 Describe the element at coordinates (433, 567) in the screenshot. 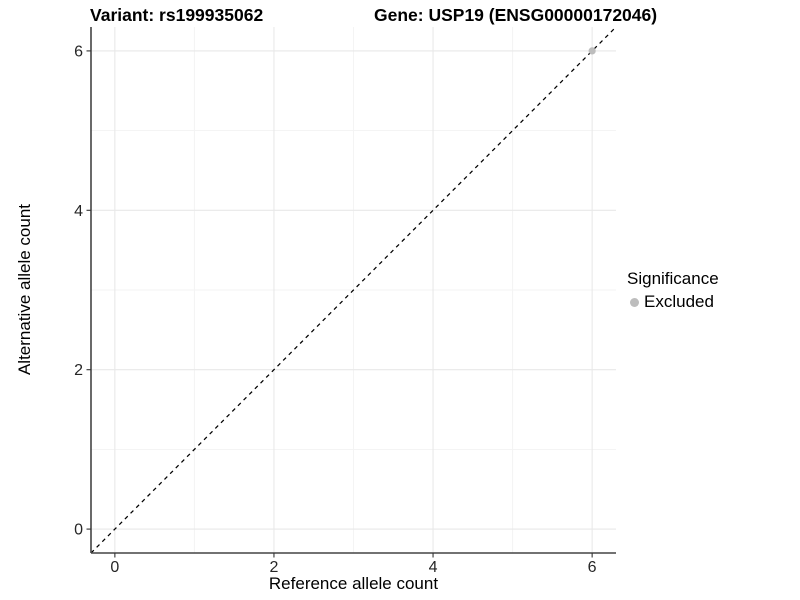

I see `x-tick-label: 4` at that location.